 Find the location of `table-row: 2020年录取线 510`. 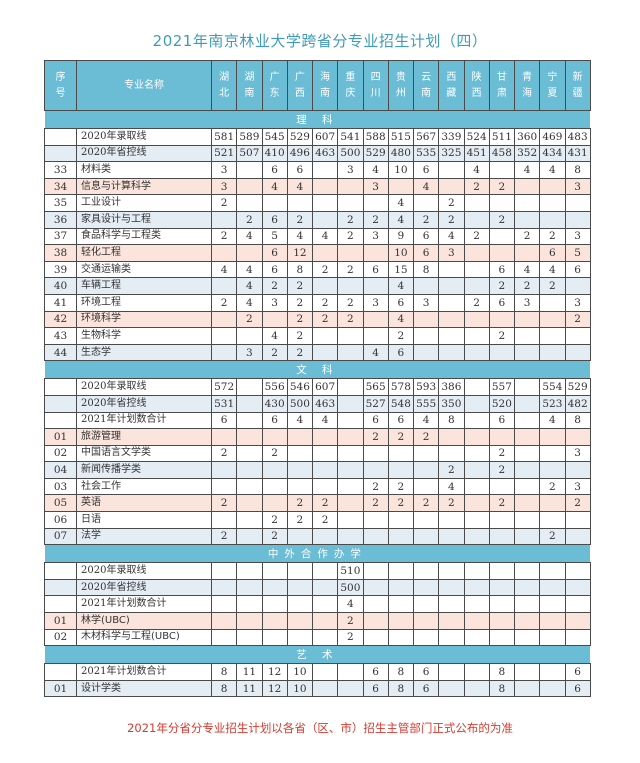

table-row: 2020年录取线 510 is located at coordinates (317, 571).